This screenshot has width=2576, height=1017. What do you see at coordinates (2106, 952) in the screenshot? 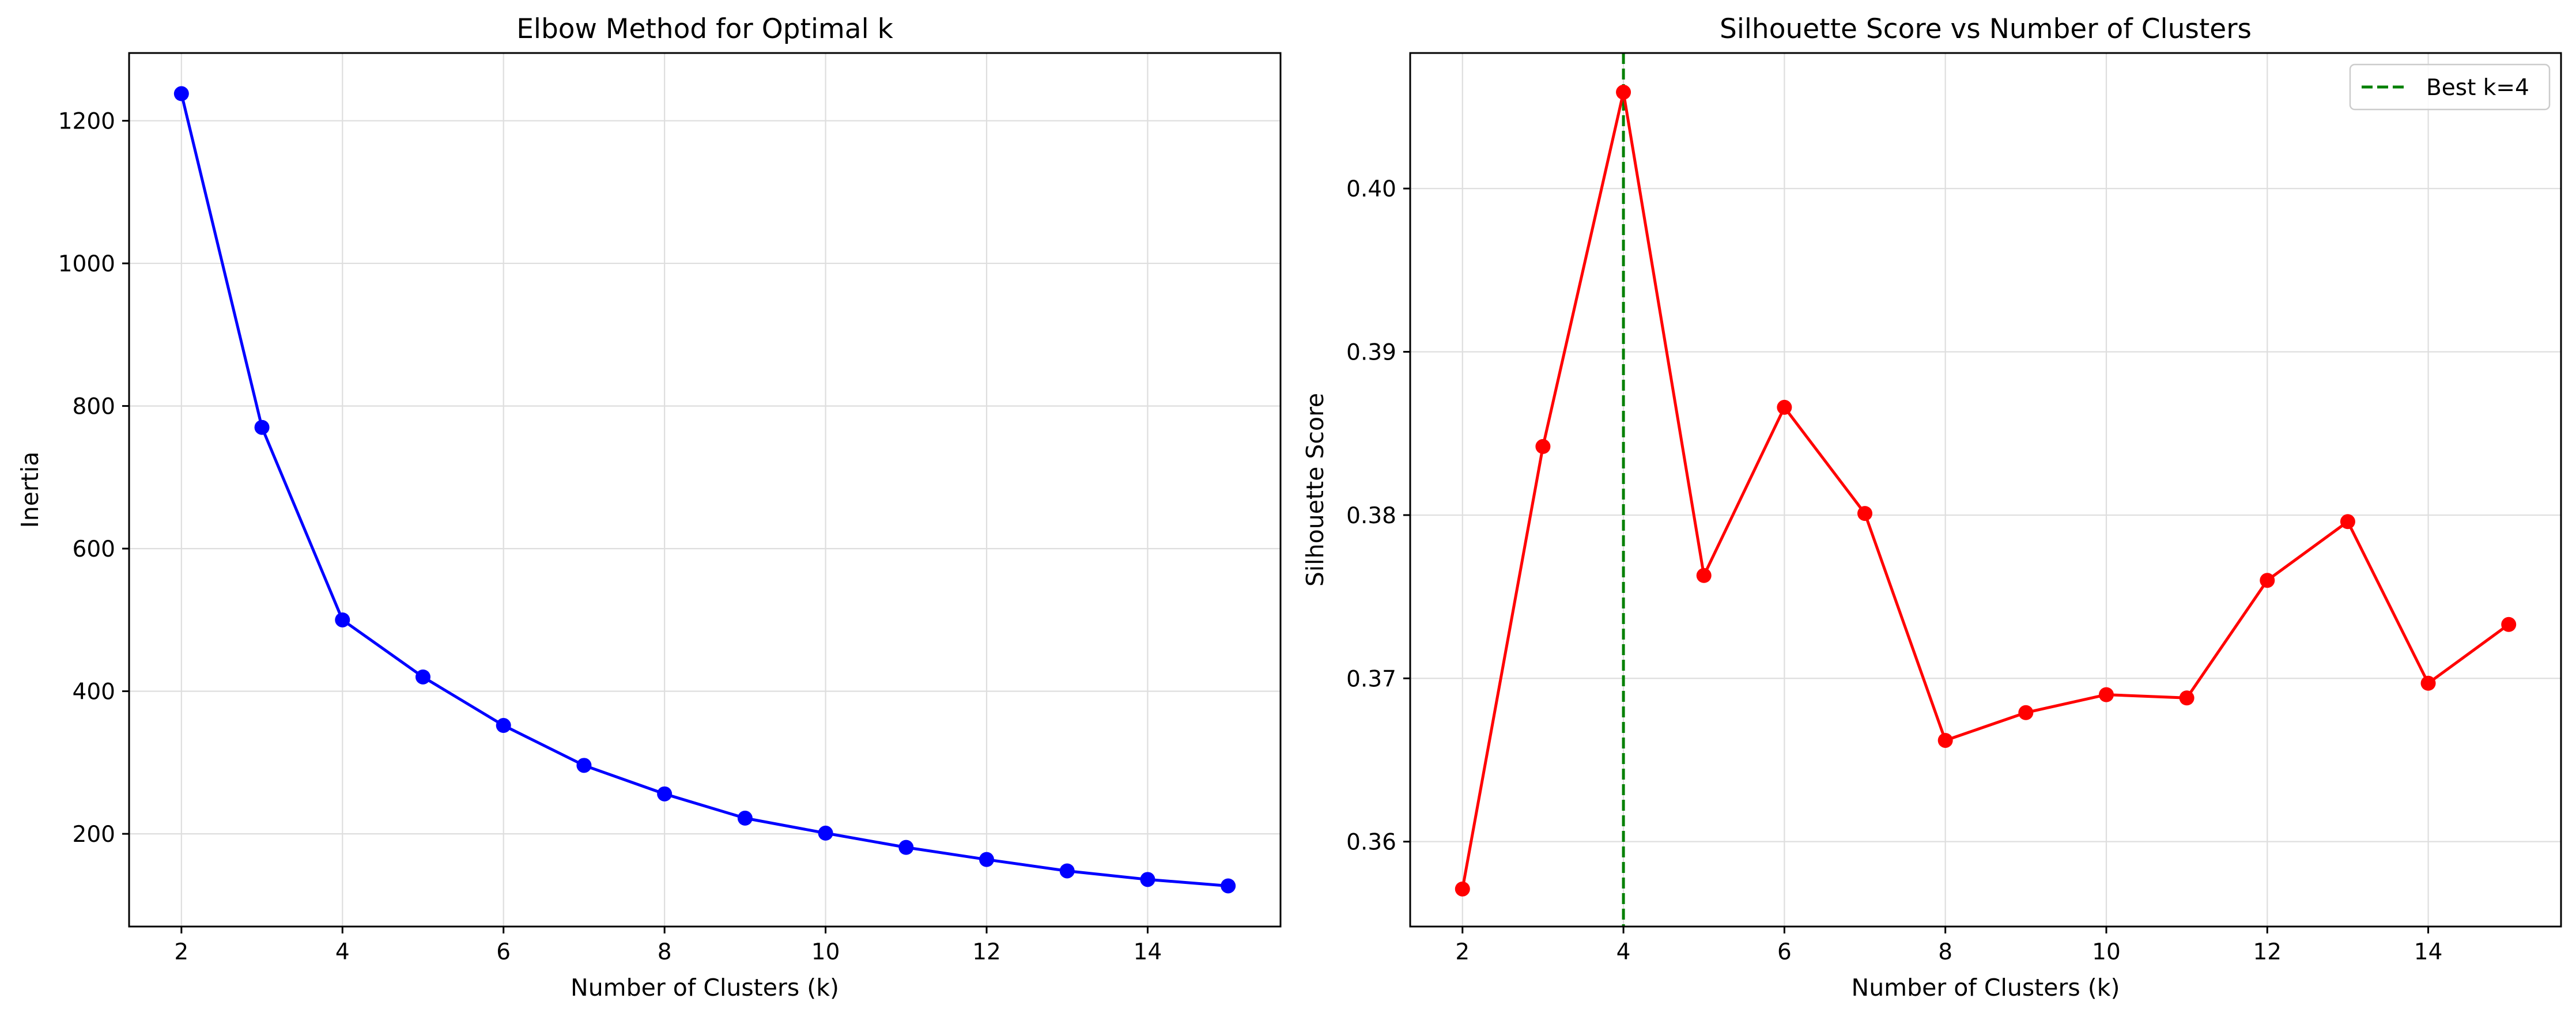
I see `silhouette-x-tick-label: 10` at bounding box center [2106, 952].